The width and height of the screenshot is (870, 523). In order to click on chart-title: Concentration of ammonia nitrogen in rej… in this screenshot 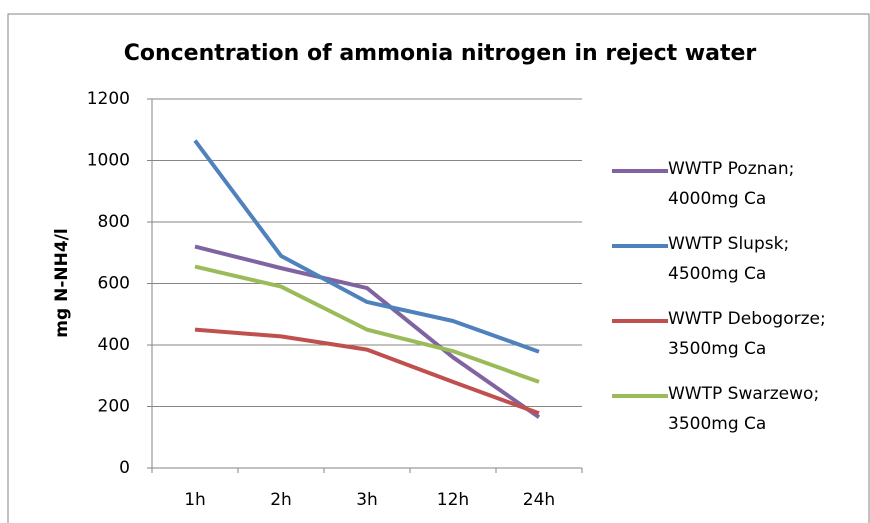, I will do `click(440, 53)`.